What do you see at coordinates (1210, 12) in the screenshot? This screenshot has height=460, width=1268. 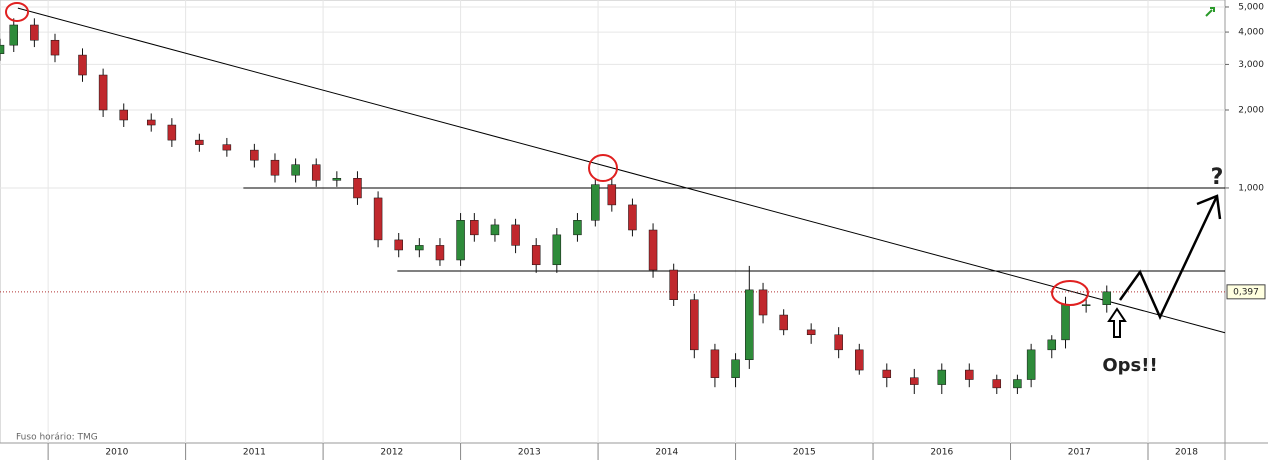 I see `trend-icon` at bounding box center [1210, 12].